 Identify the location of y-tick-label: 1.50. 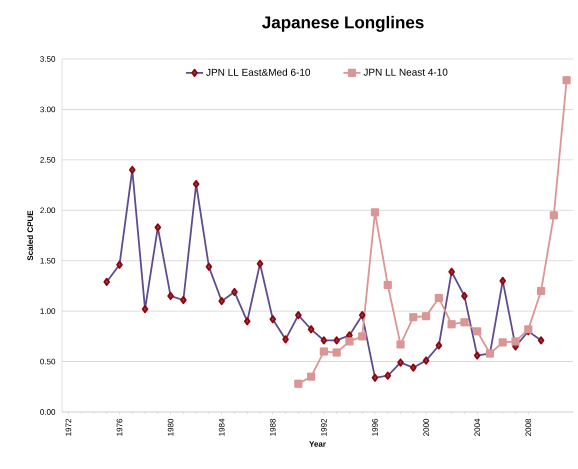
(48, 261).